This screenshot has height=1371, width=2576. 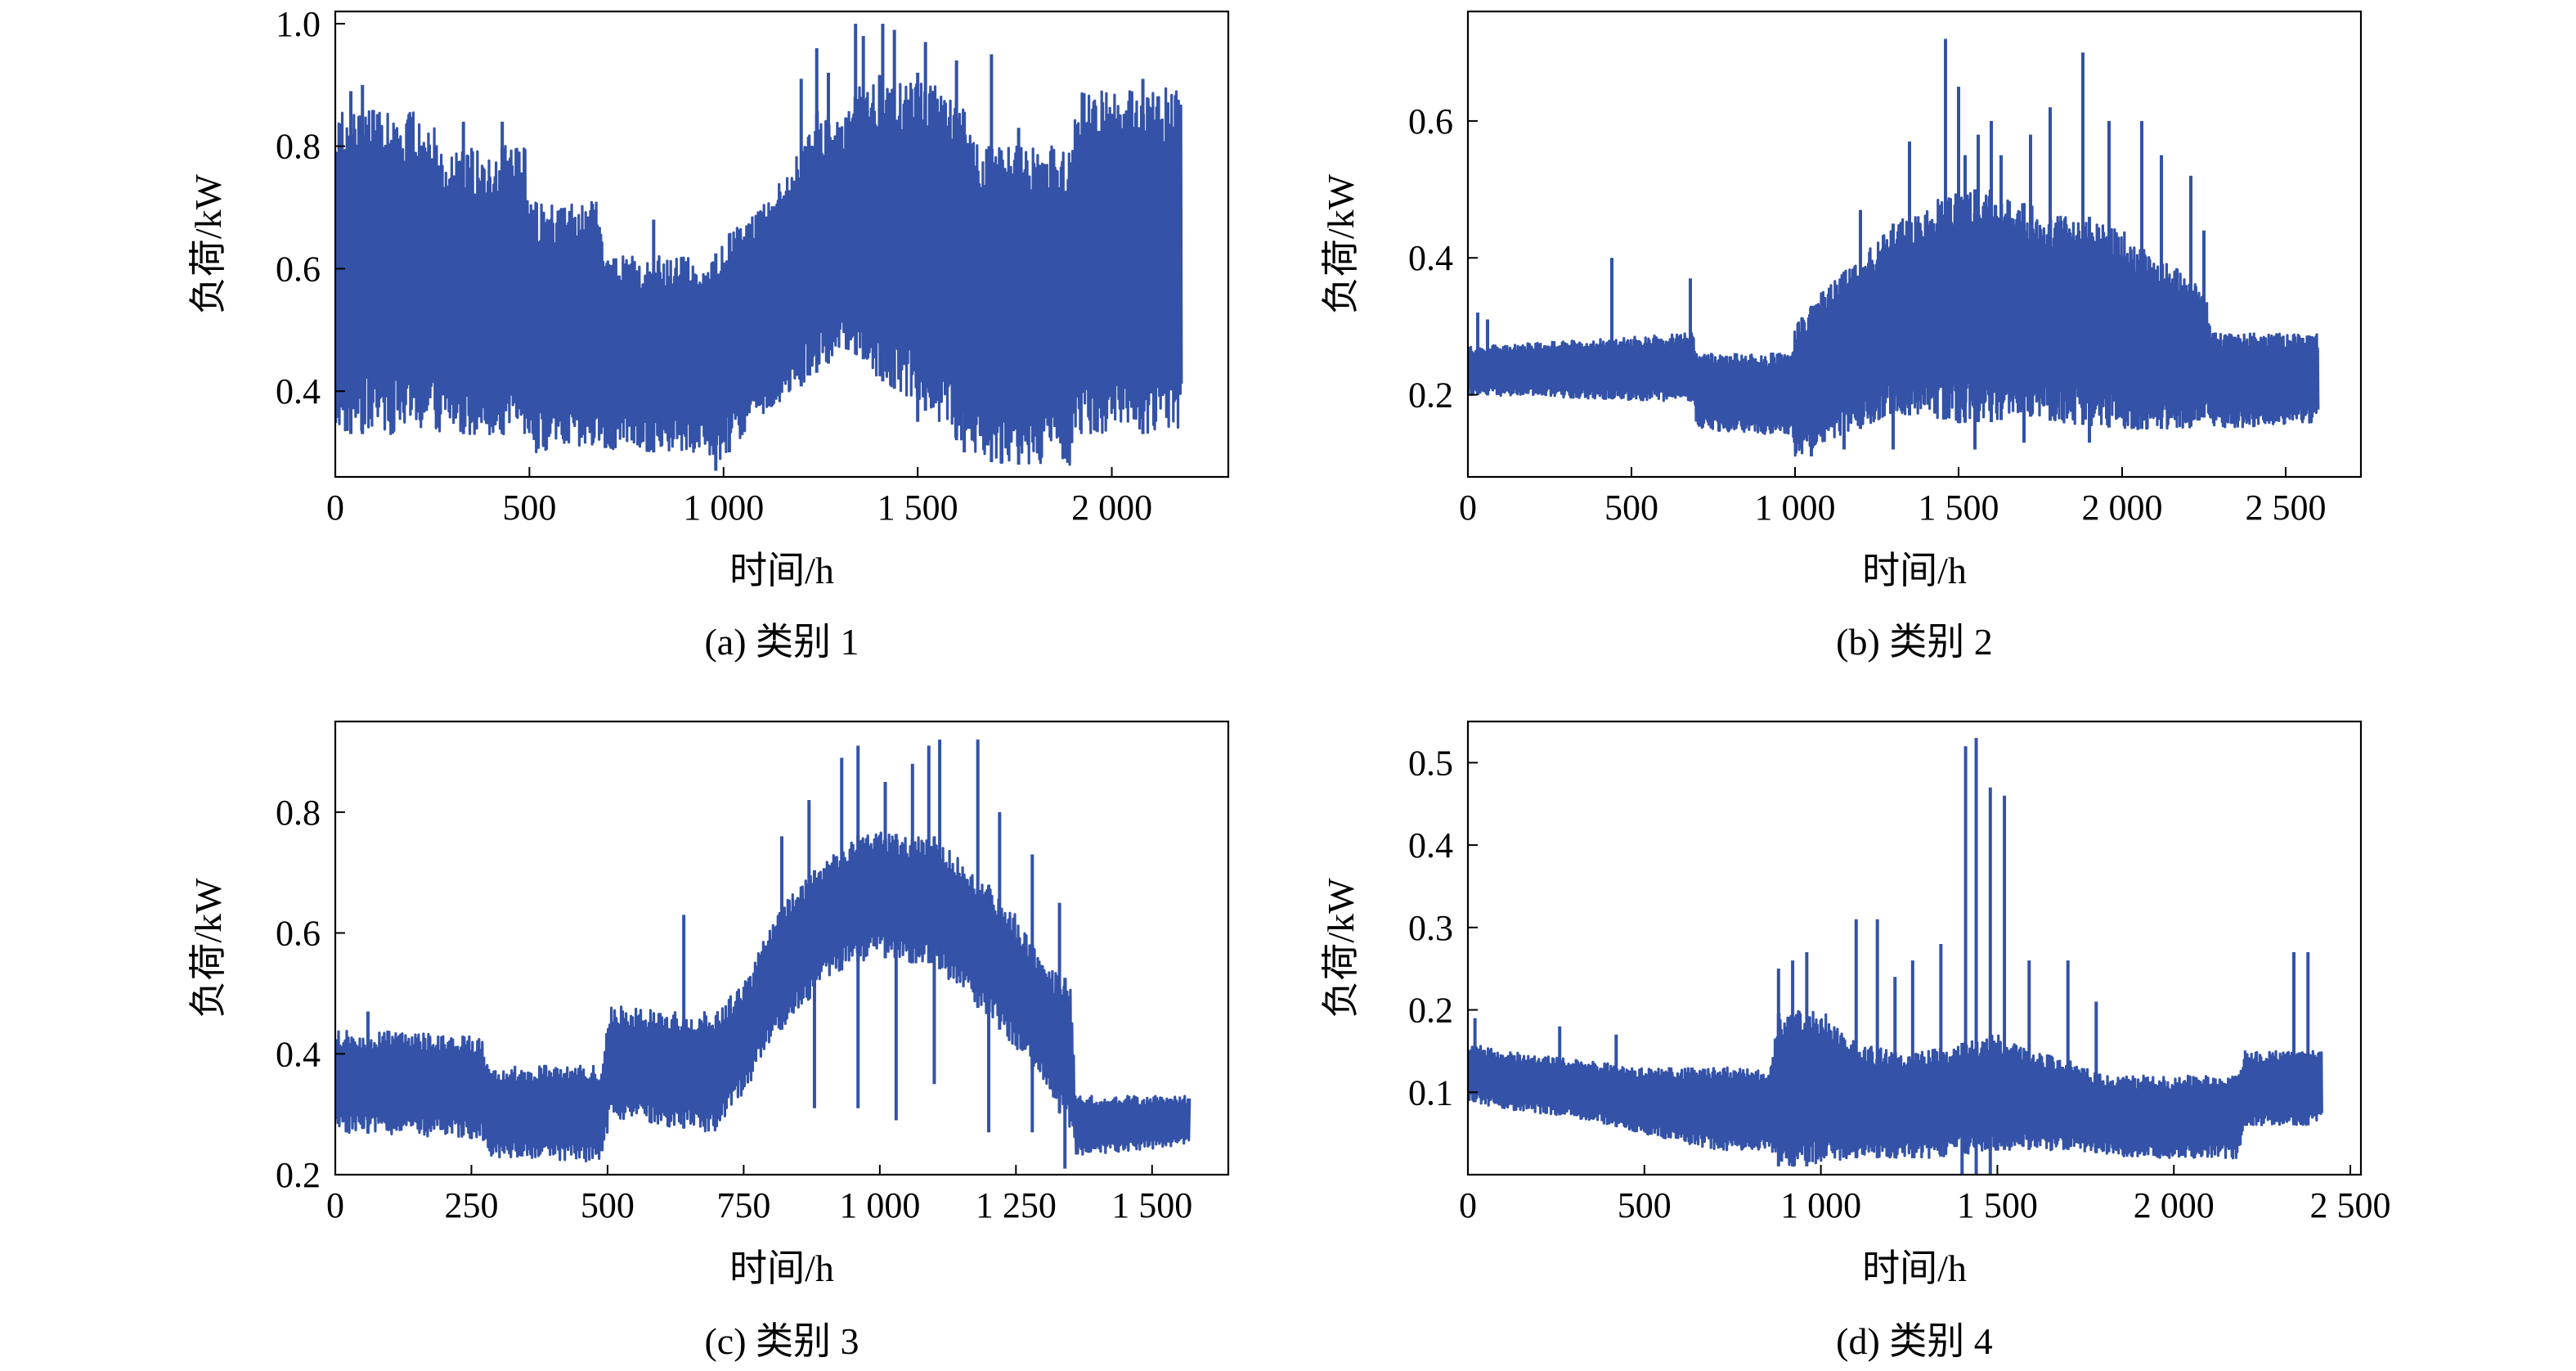 What do you see at coordinates (743, 1205) in the screenshot?
I see `x-tick-label: 750` at bounding box center [743, 1205].